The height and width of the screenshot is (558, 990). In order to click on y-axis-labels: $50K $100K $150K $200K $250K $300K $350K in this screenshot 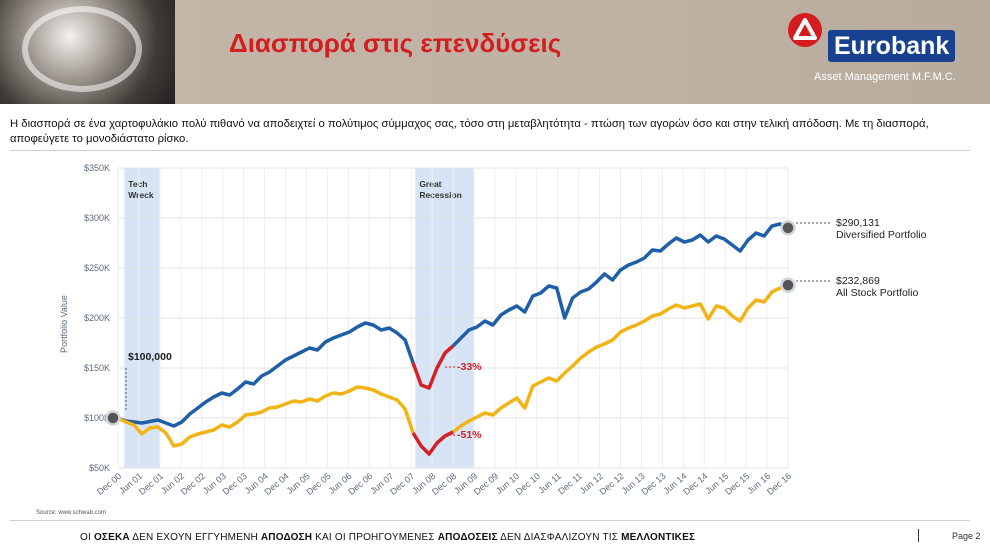, I will do `click(97, 318)`.